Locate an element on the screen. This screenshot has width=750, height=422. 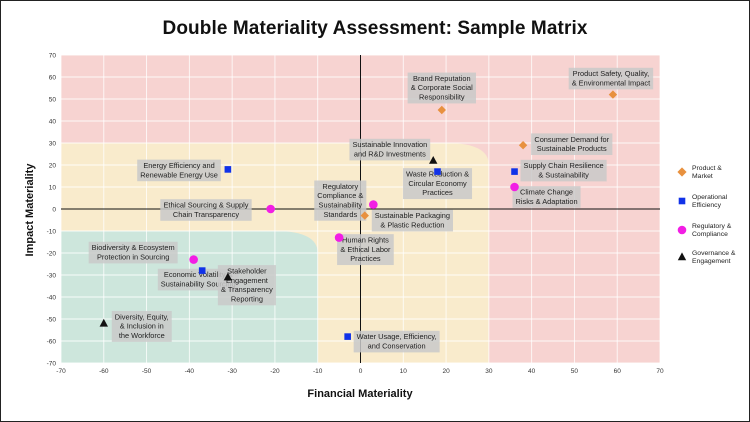
data-label-text: Human Rights & Ethical Labor Practices is located at coordinates (365, 250).